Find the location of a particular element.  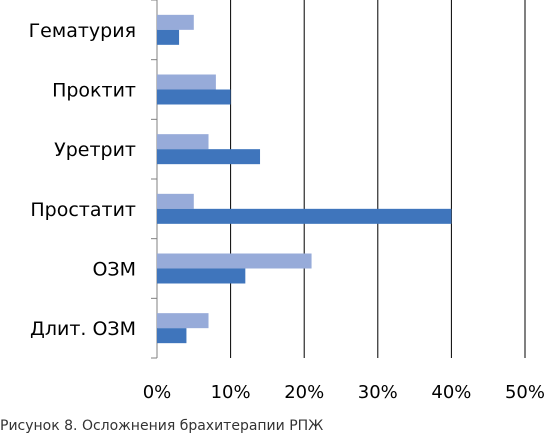

x-tick-label: 20% is located at coordinates (304, 392).